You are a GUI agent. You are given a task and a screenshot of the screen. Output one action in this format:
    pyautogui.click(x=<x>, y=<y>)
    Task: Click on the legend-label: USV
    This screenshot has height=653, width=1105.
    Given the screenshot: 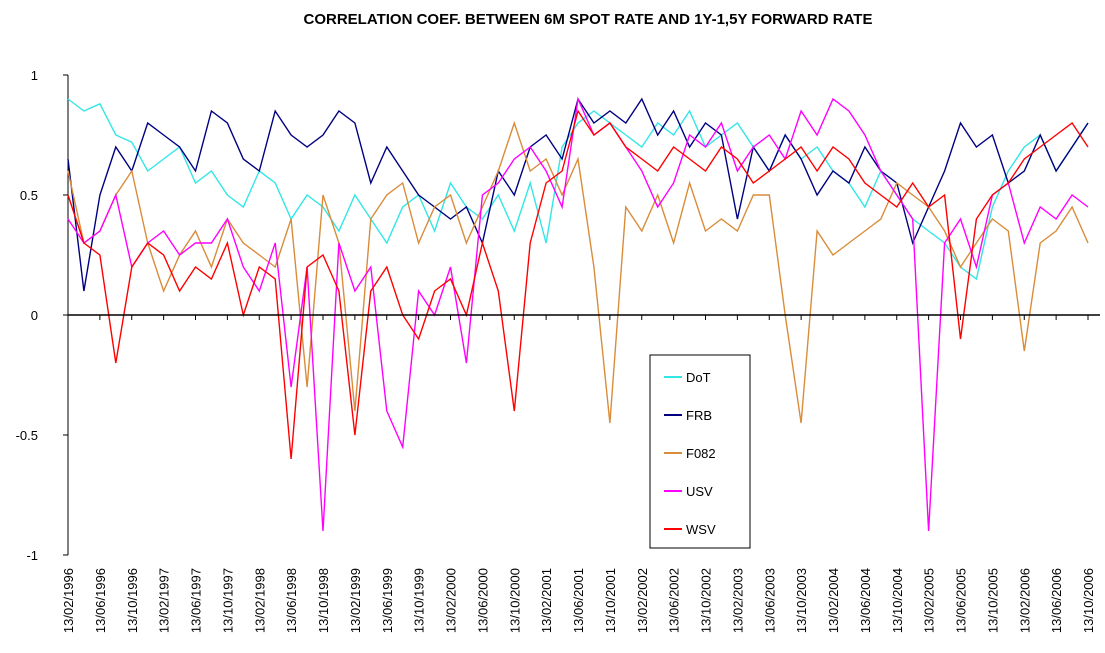 What is the action you would take?
    pyautogui.click(x=699, y=491)
    